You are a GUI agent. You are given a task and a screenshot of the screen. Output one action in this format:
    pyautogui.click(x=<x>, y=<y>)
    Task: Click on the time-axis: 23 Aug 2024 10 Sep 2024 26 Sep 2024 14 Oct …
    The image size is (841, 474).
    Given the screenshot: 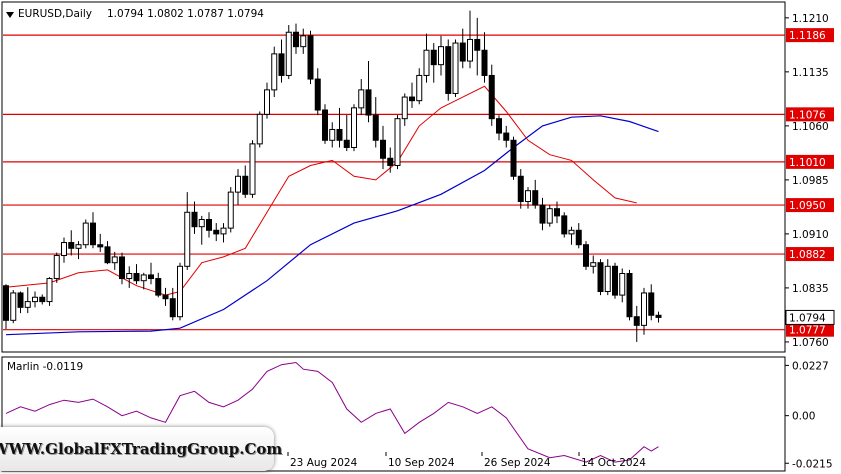 What is the action you would take?
    pyautogui.click(x=466, y=460)
    